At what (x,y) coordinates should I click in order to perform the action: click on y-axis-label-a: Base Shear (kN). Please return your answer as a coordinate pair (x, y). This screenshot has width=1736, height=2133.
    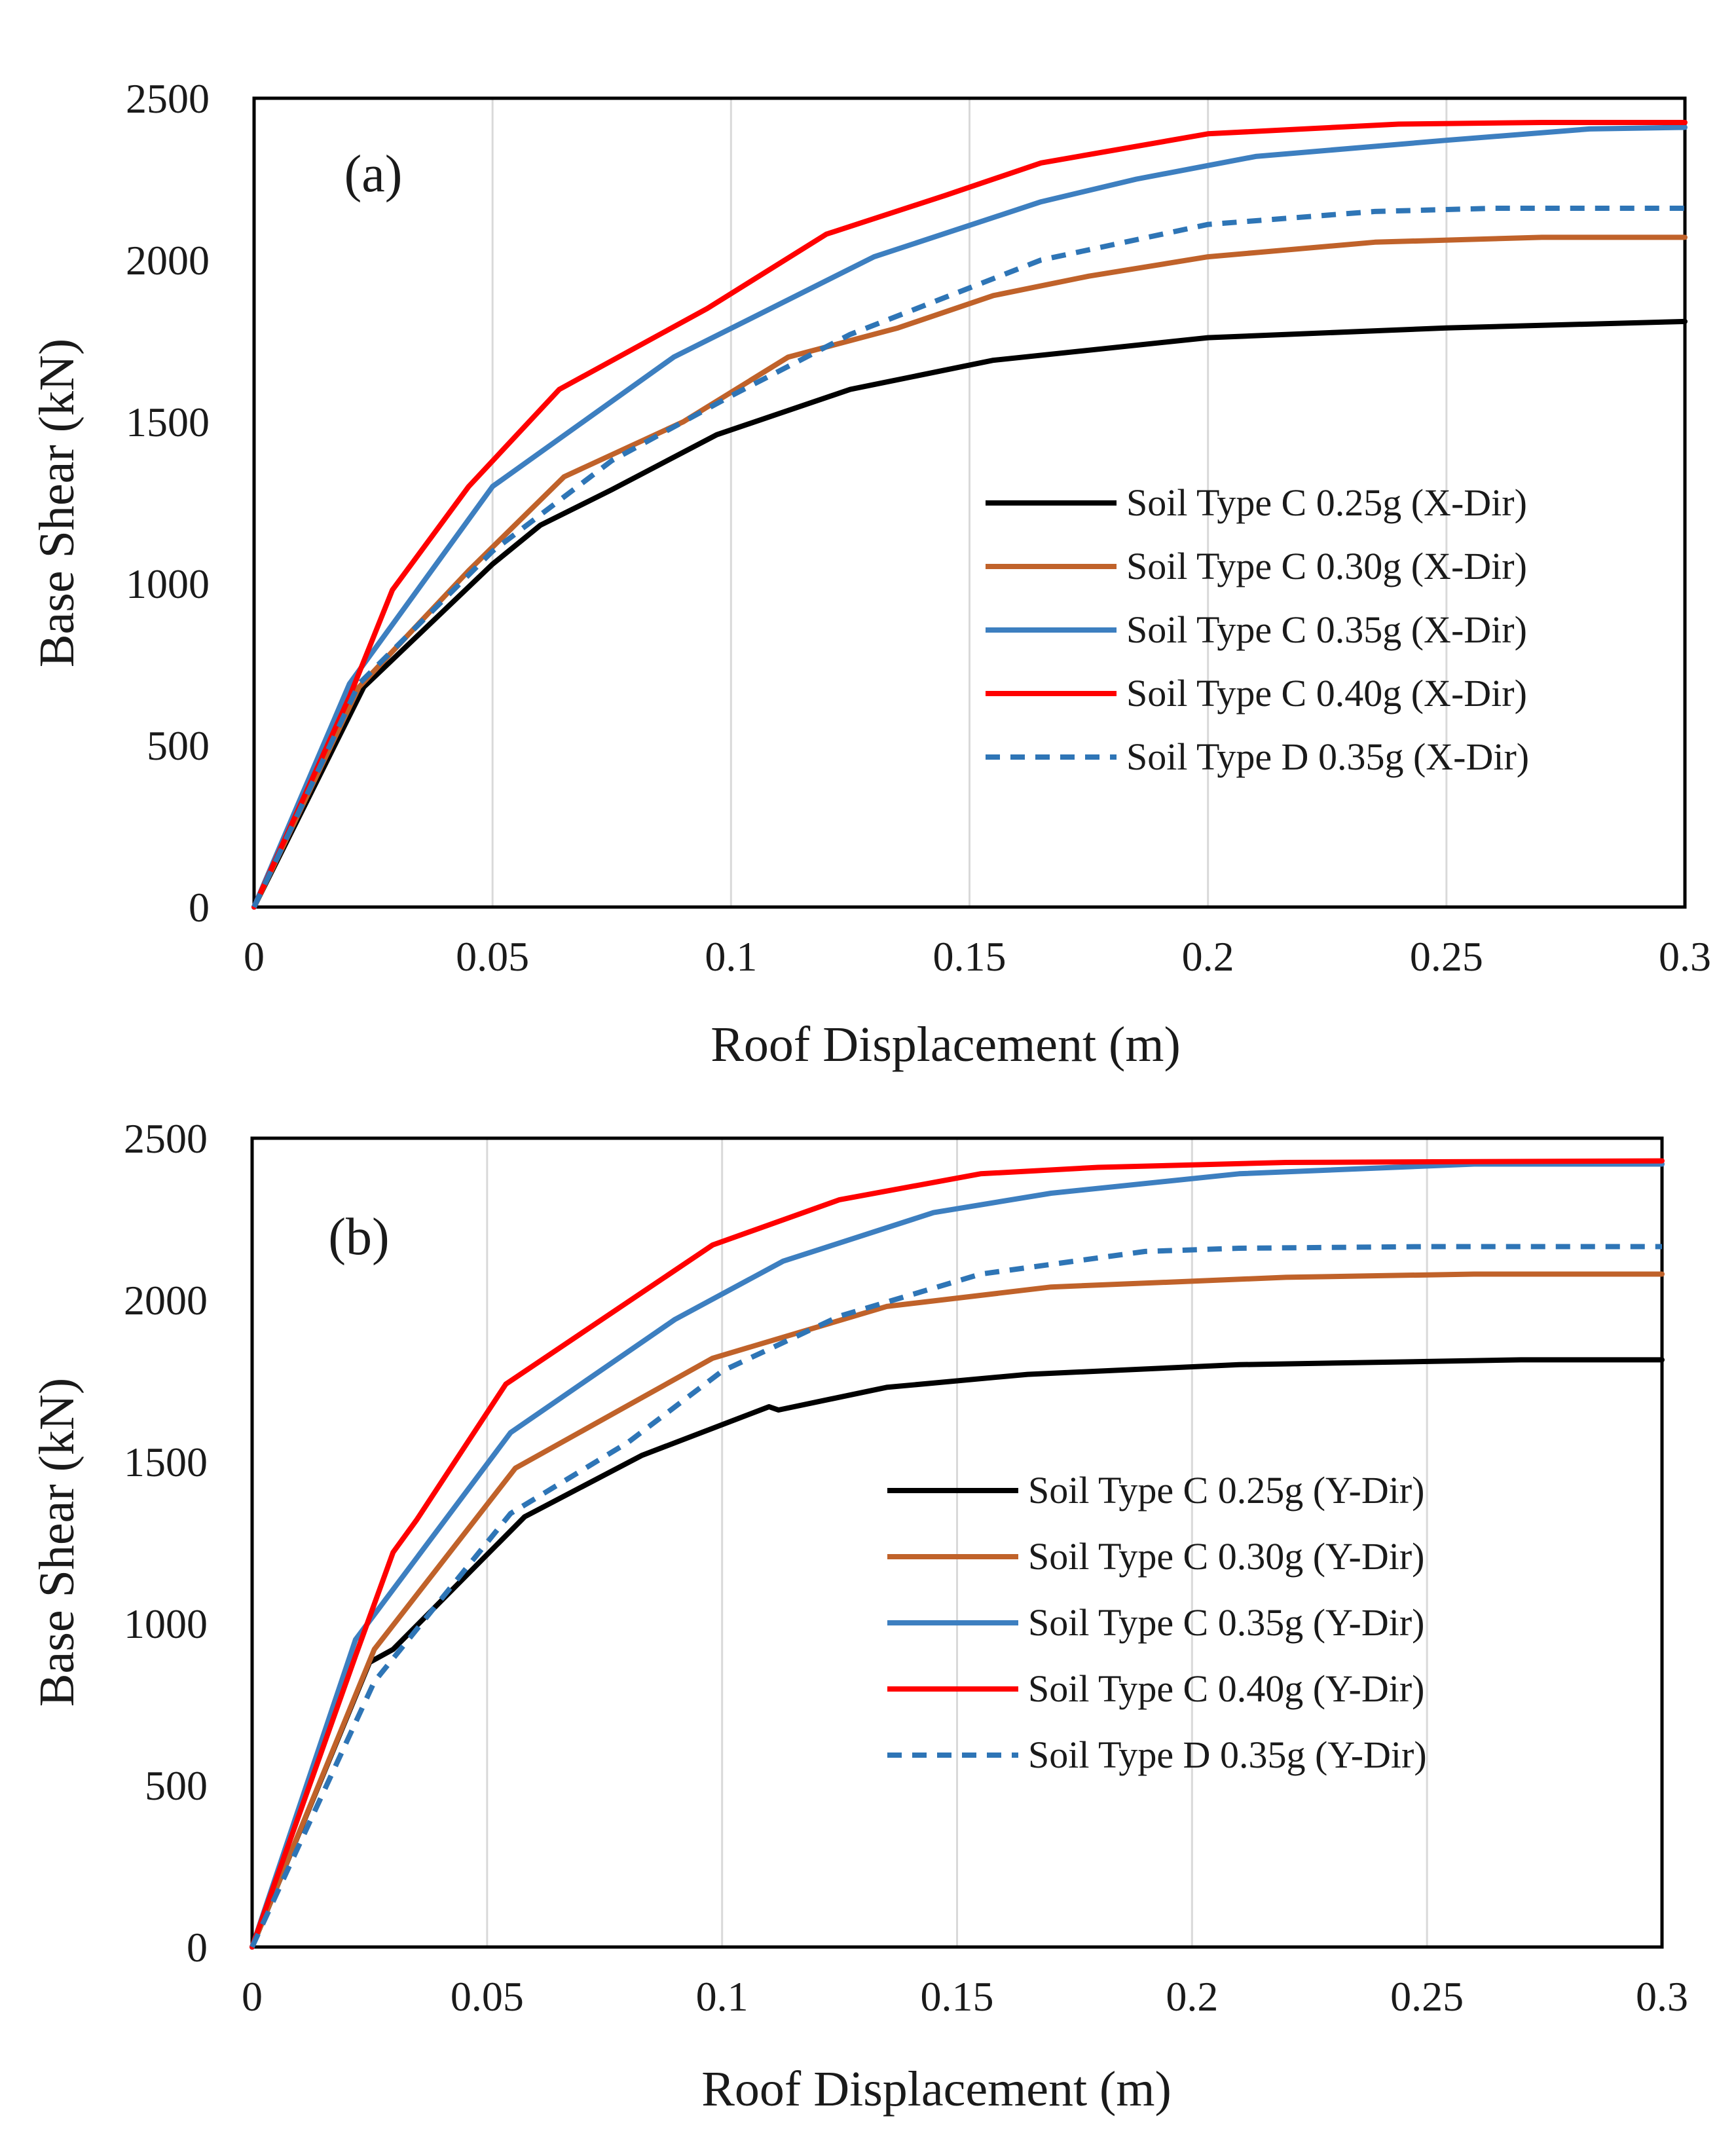
    Looking at the image, I should click on (56, 503).